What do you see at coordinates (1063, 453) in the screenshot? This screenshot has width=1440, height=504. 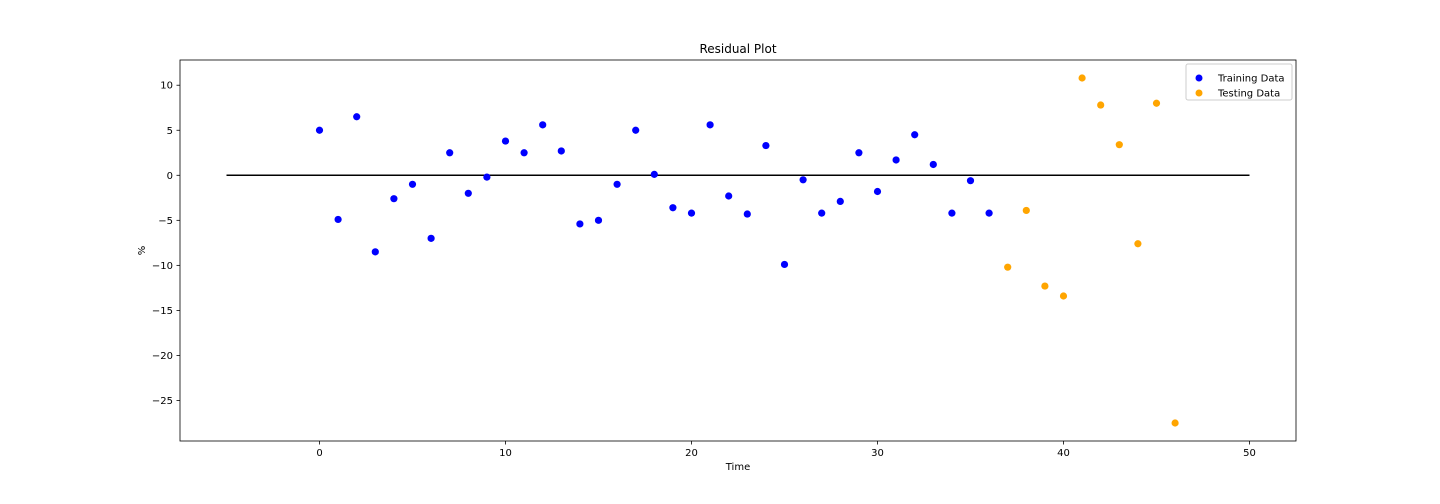 I see `x-tick-label: 40` at bounding box center [1063, 453].